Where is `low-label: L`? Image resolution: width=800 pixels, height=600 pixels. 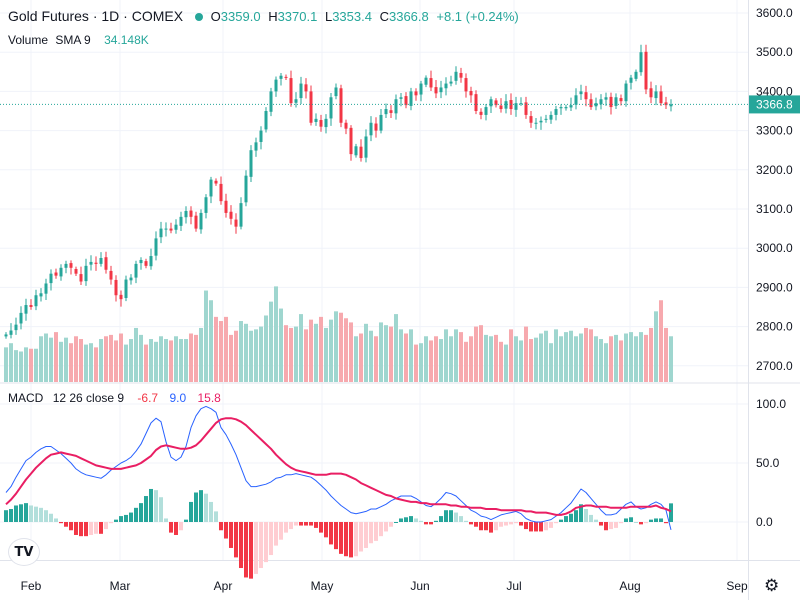
low-label: L is located at coordinates (328, 16).